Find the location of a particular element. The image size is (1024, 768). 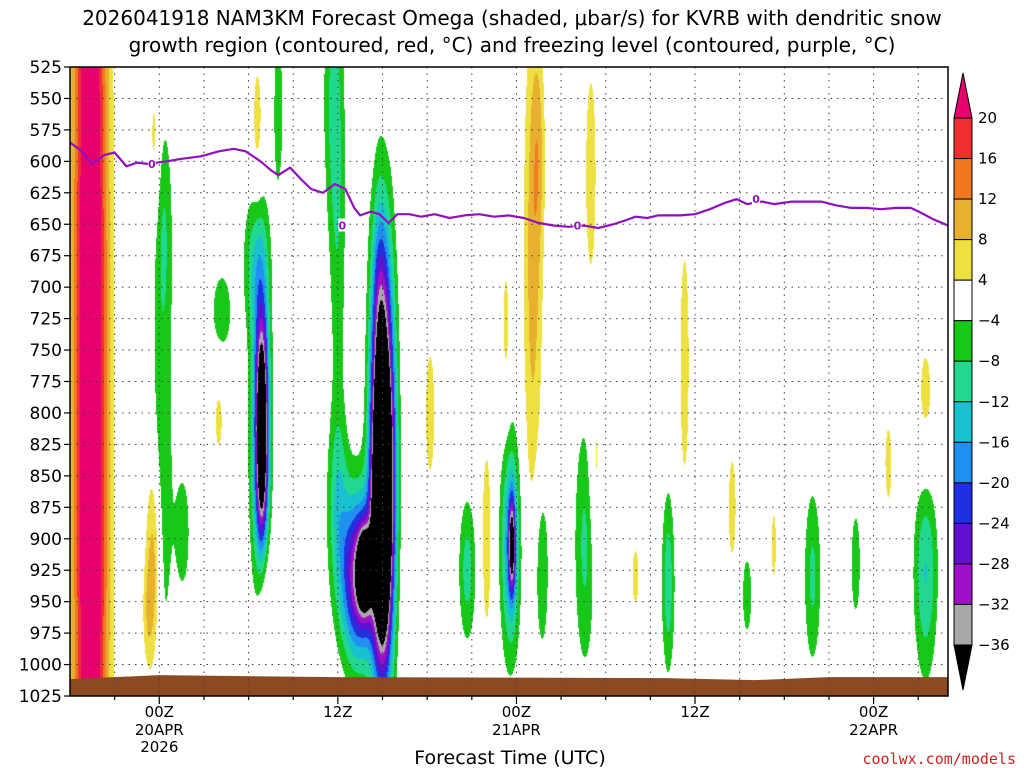

colorbar-top-arrow is located at coordinates (963, 95).